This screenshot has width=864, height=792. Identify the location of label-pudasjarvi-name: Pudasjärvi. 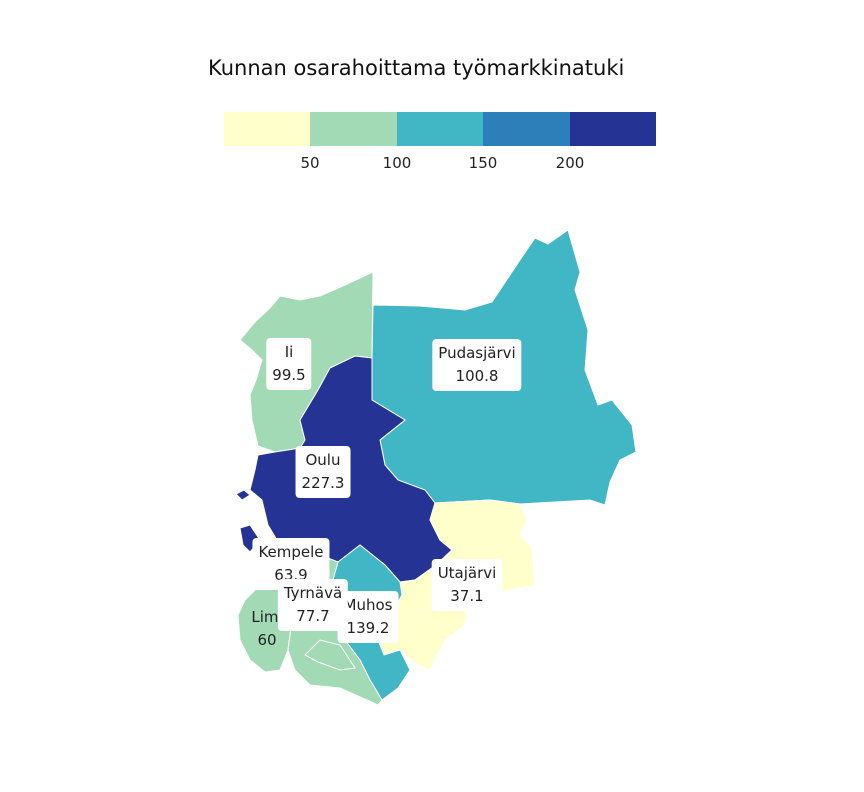
(477, 353).